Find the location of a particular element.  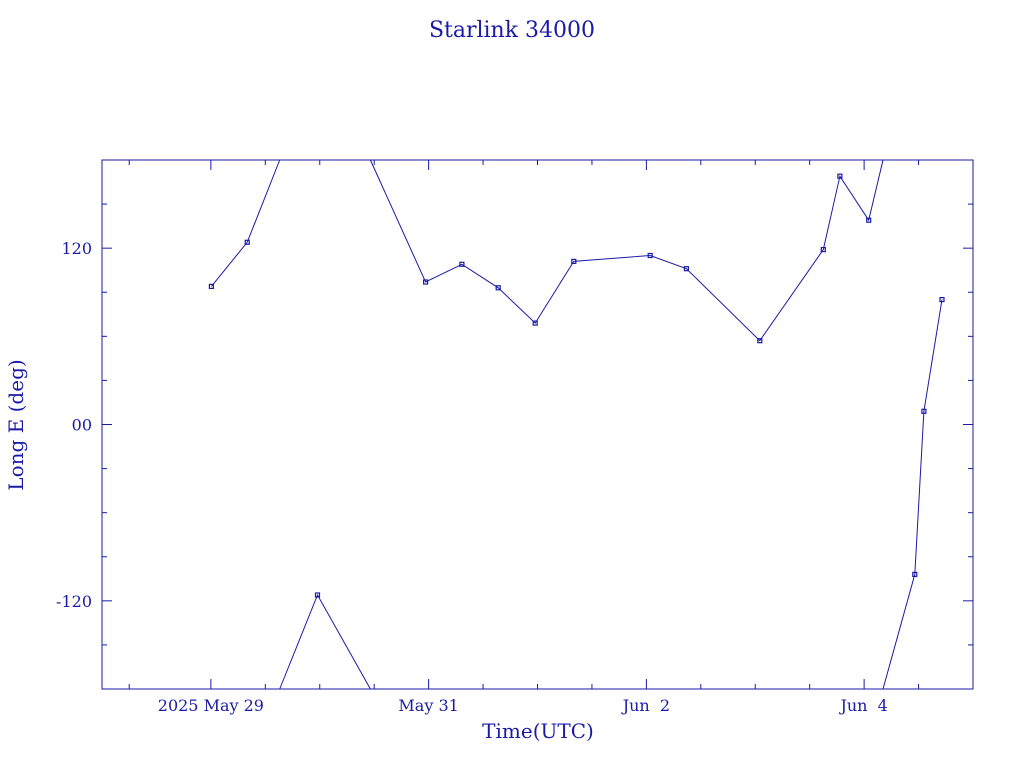

x-axis-label: Time(UTC) is located at coordinates (538, 731).